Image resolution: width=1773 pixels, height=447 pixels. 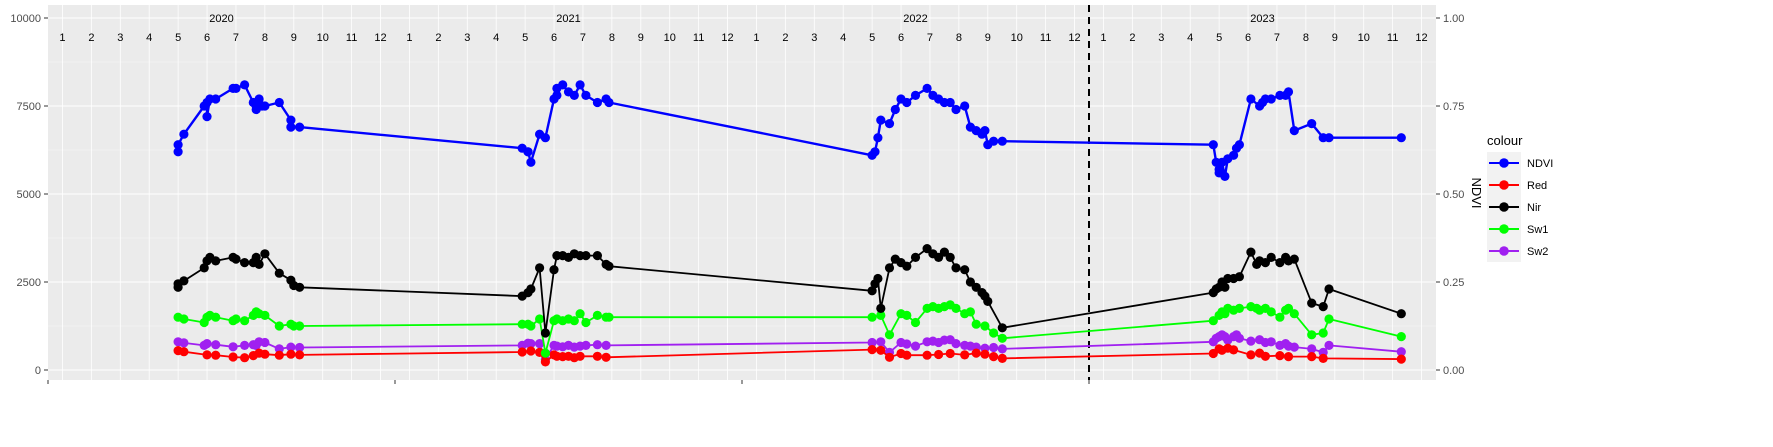 I want to click on legend-label-nir: Nir, so click(x=1534, y=208).